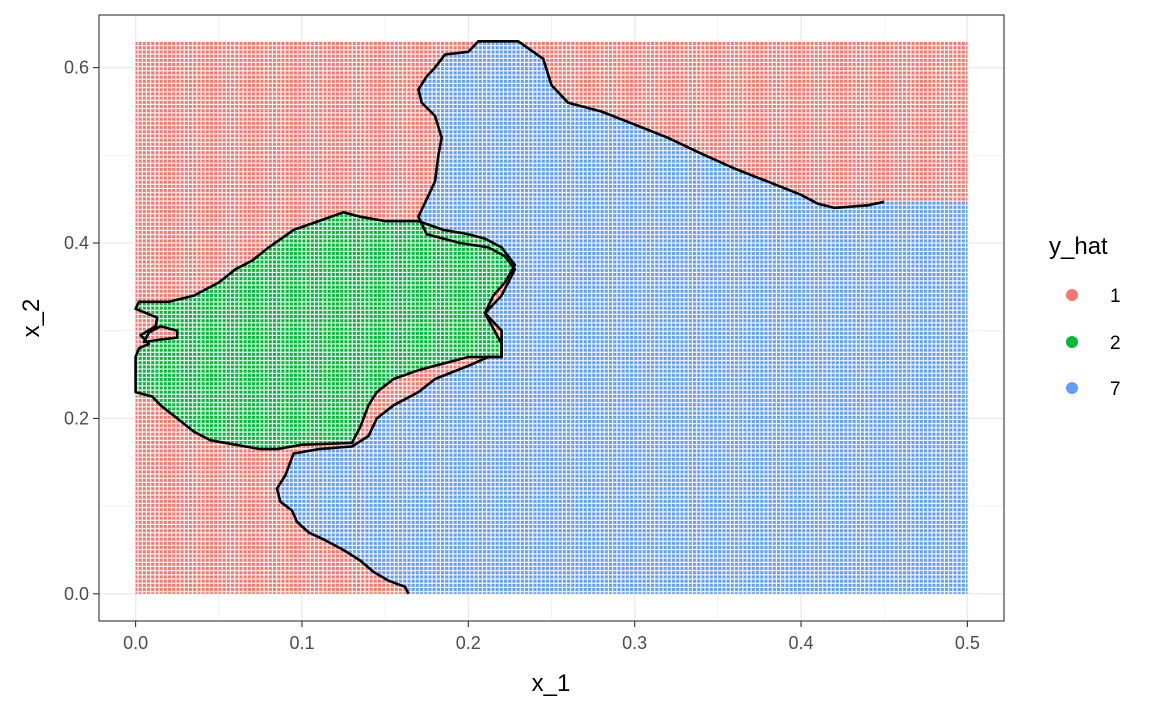 The height and width of the screenshot is (711, 1152). What do you see at coordinates (1085, 316) in the screenshot?
I see `legend: y_hat 1 2 7` at bounding box center [1085, 316].